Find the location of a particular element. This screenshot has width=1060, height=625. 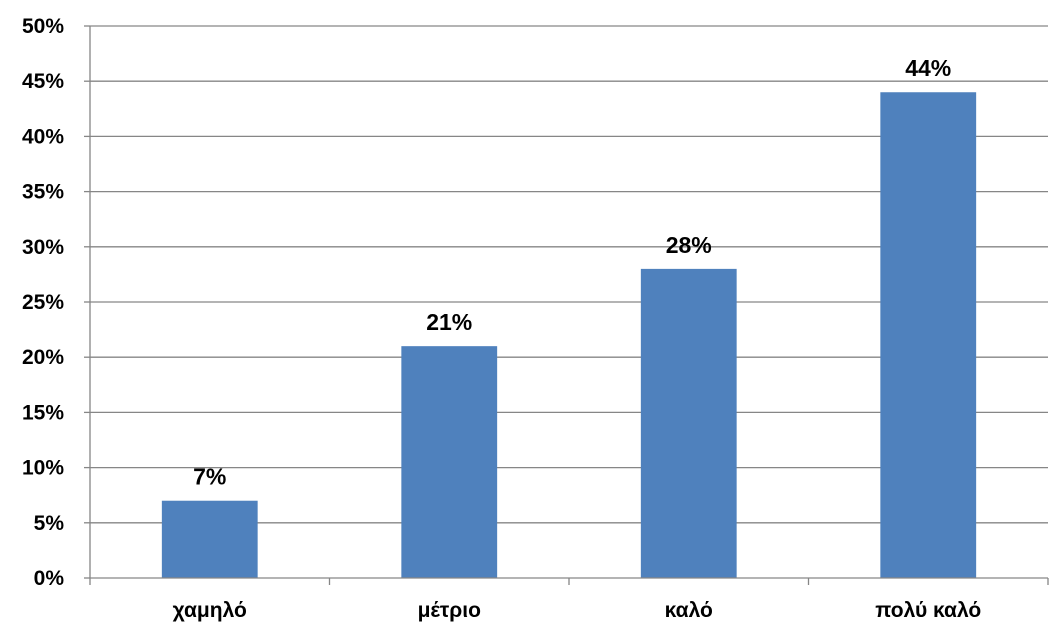

x-category-labels: χαμηλό μέτριο καλό πολύ καλό is located at coordinates (577, 610).